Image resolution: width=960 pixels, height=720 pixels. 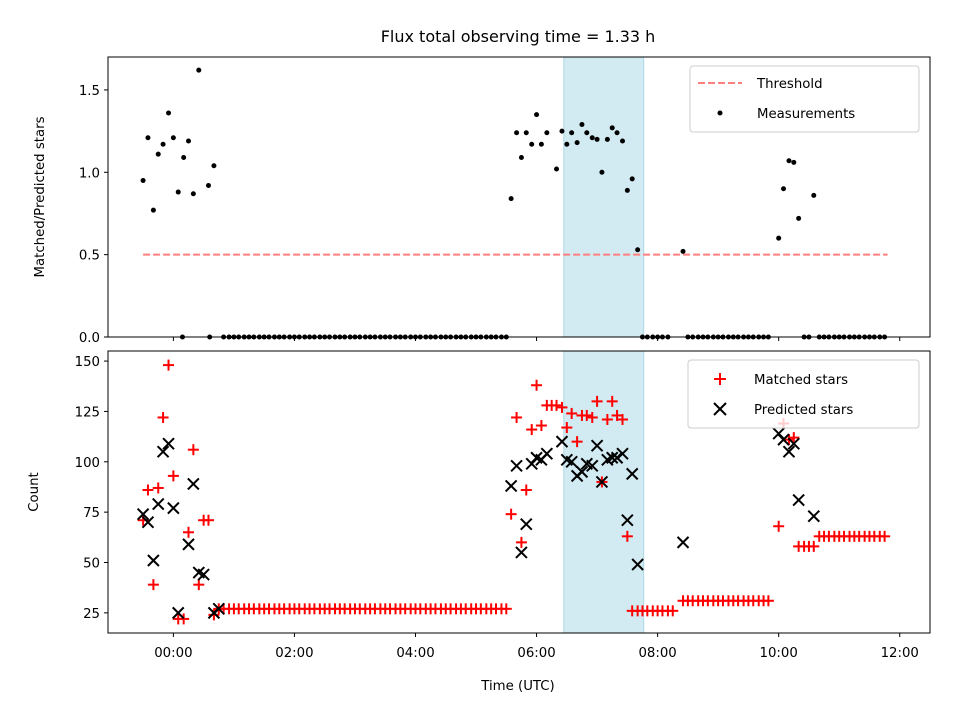 What do you see at coordinates (801, 380) in the screenshot?
I see `matched-legend-label: Matched stars` at bounding box center [801, 380].